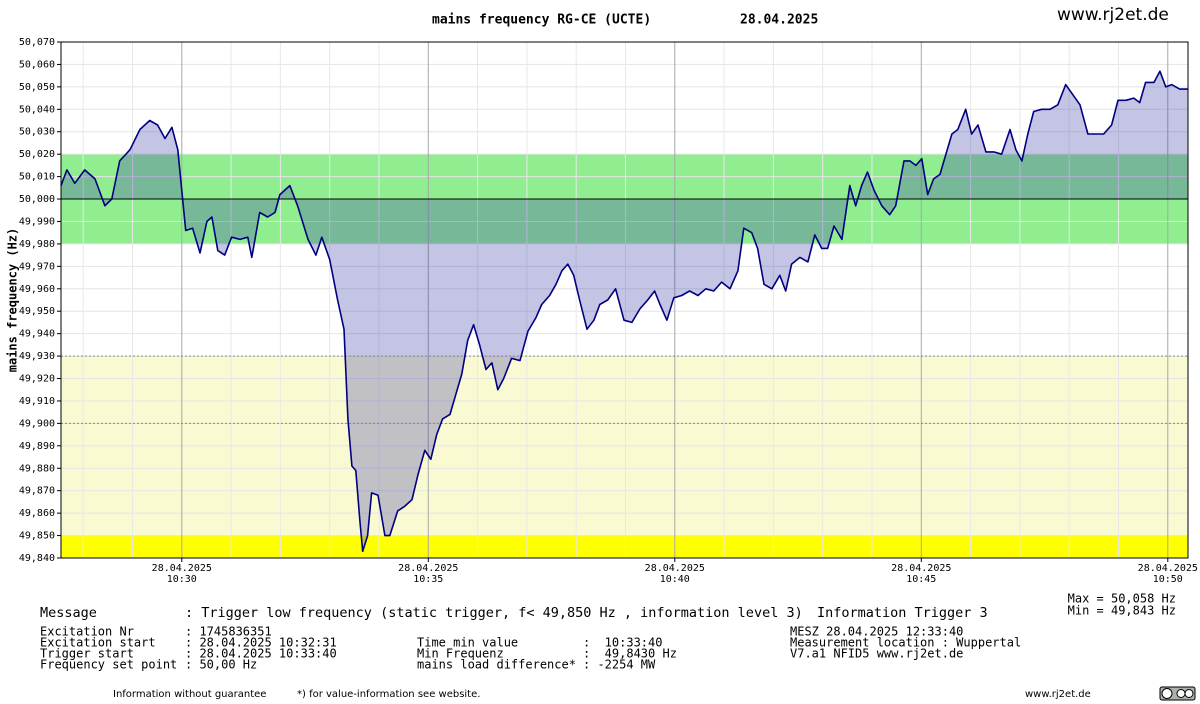  Describe the element at coordinates (428, 574) in the screenshot. I see `x-tick-label: 28.04.2025 10:35` at that location.